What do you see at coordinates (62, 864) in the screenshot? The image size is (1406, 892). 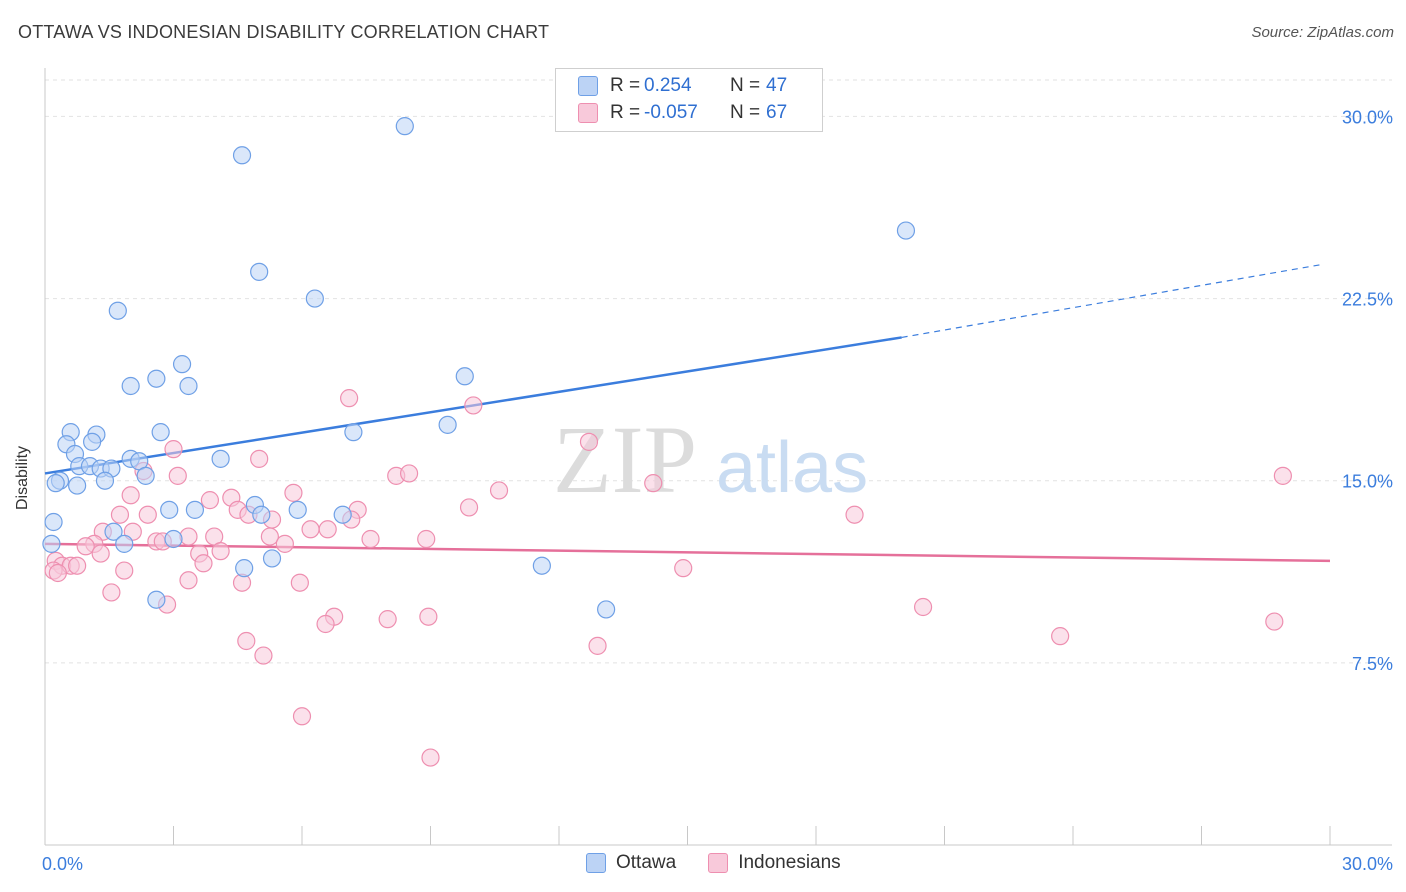 I see `x-tick-label: 0.0%` at bounding box center [62, 864].